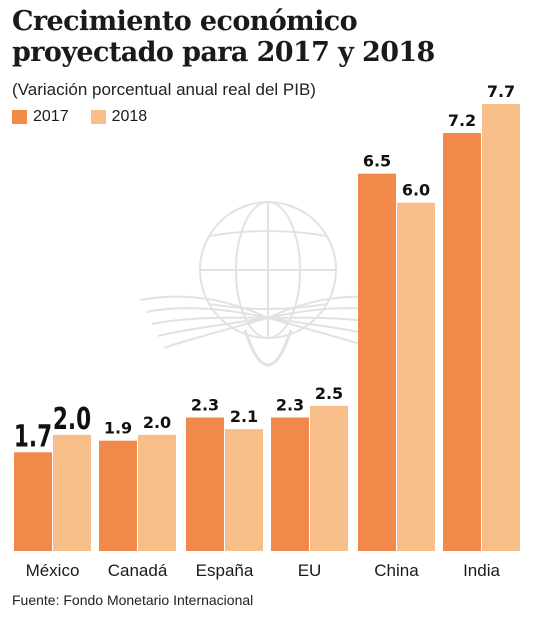 The image size is (533, 620). Describe the element at coordinates (481, 570) in the screenshot. I see `category-label-5: India` at that location.